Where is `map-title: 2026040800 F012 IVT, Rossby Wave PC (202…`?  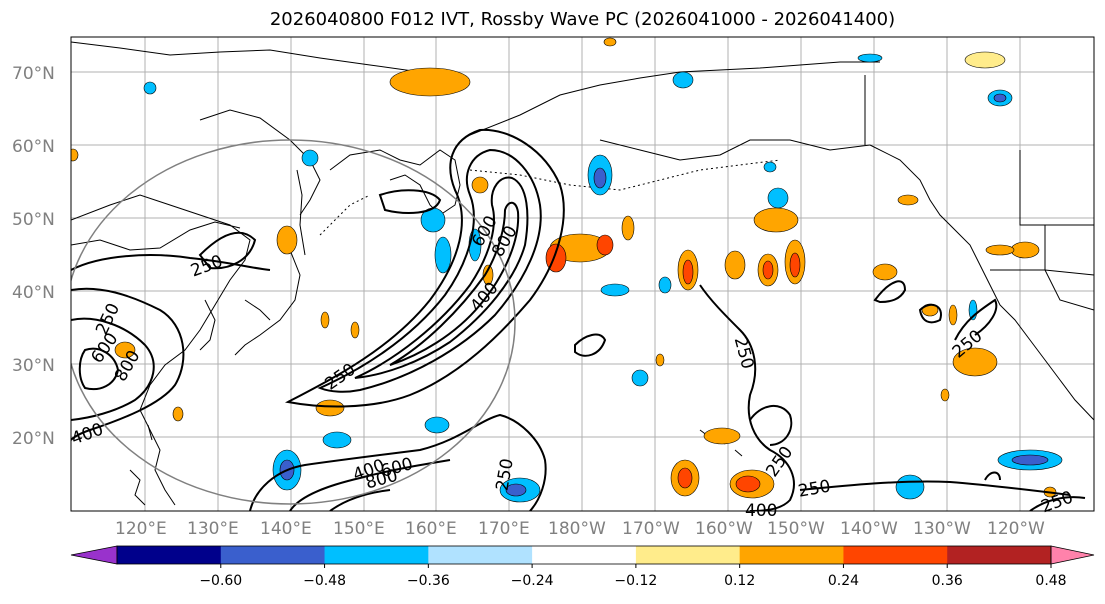
map-title: 2026040800 F012 IVT, Rossby Wave PC (202… is located at coordinates (582, 19).